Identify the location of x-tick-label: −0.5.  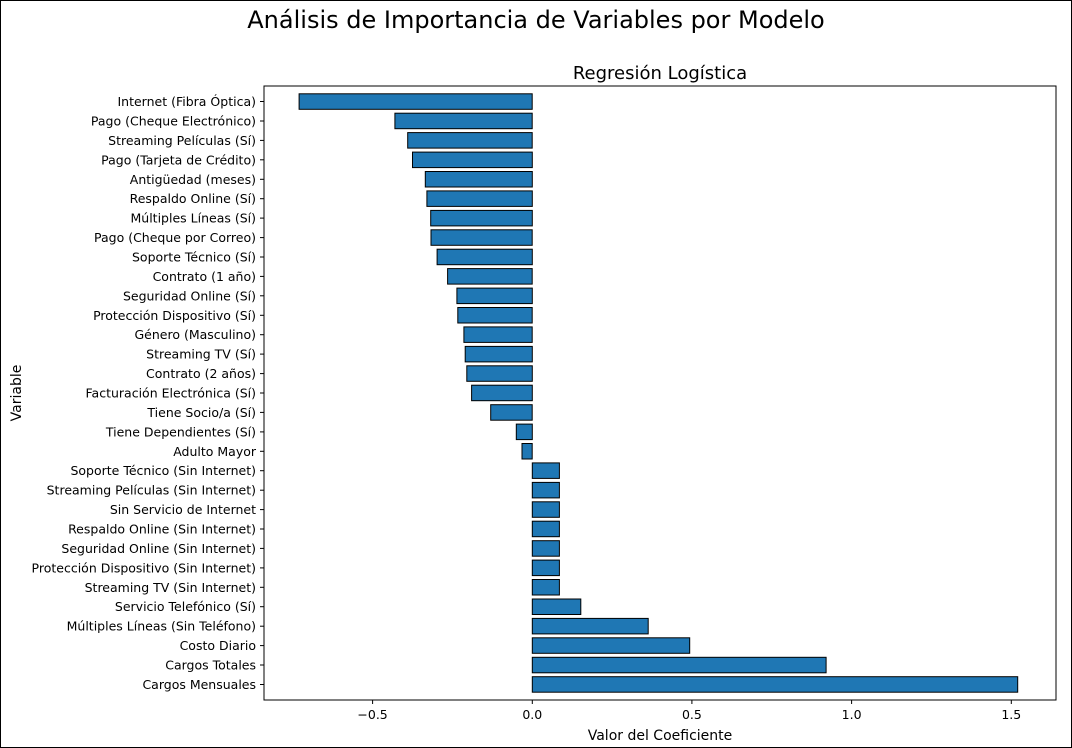
(372, 714).